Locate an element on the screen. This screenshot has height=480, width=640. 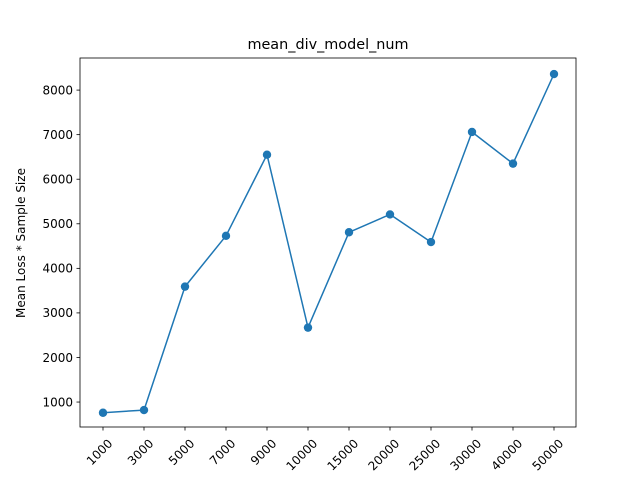
y-tick-label: 1000 is located at coordinates (57, 402).